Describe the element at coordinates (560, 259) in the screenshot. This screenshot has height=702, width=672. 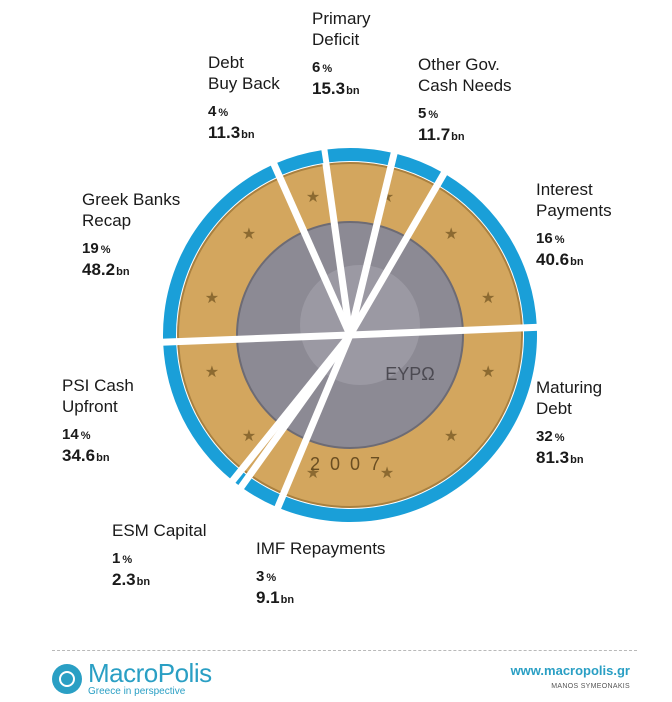
I see `slice-amount-label: 40.6bn` at that location.